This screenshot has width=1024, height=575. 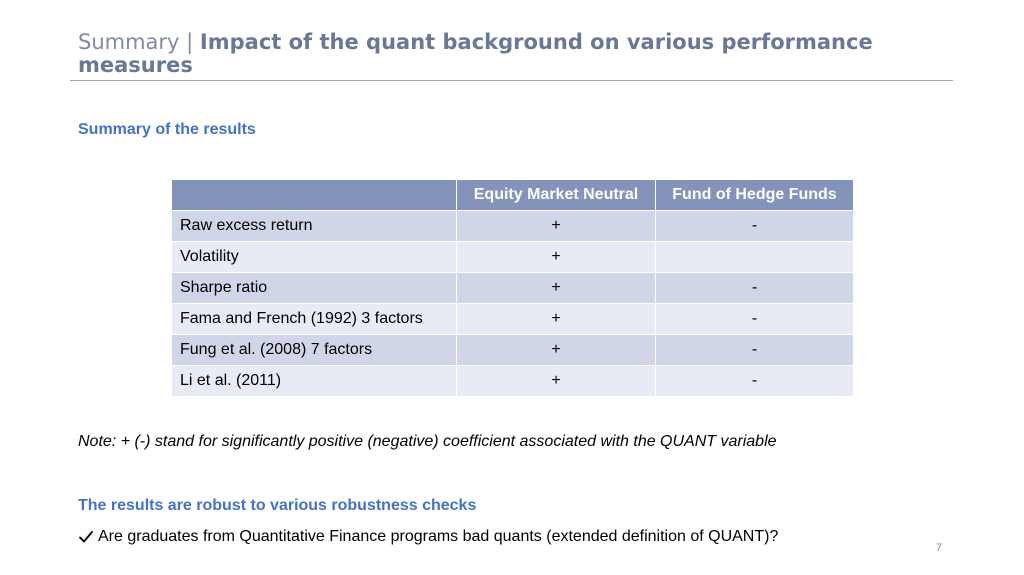 I want to click on header-cell-fund-of-hedge-funds: Fund of Hedge Funds, so click(x=754, y=195).